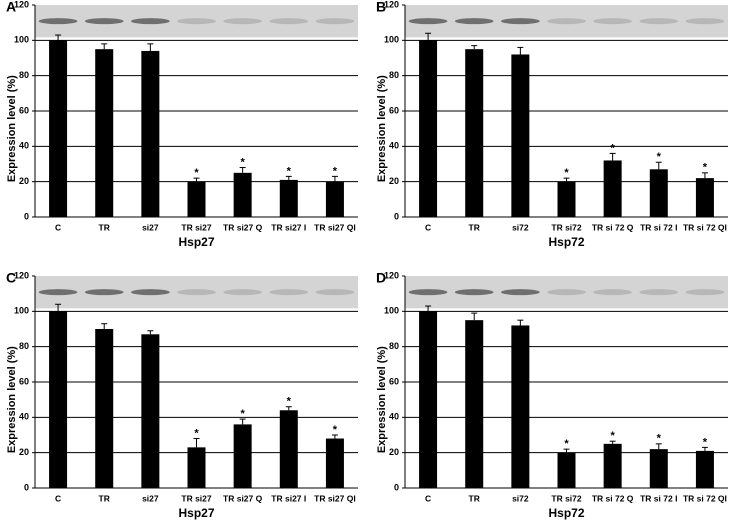 The width and height of the screenshot is (738, 525). Describe the element at coordinates (613, 227) in the screenshot. I see `x-tick-label: TR si 72 Q` at that location.